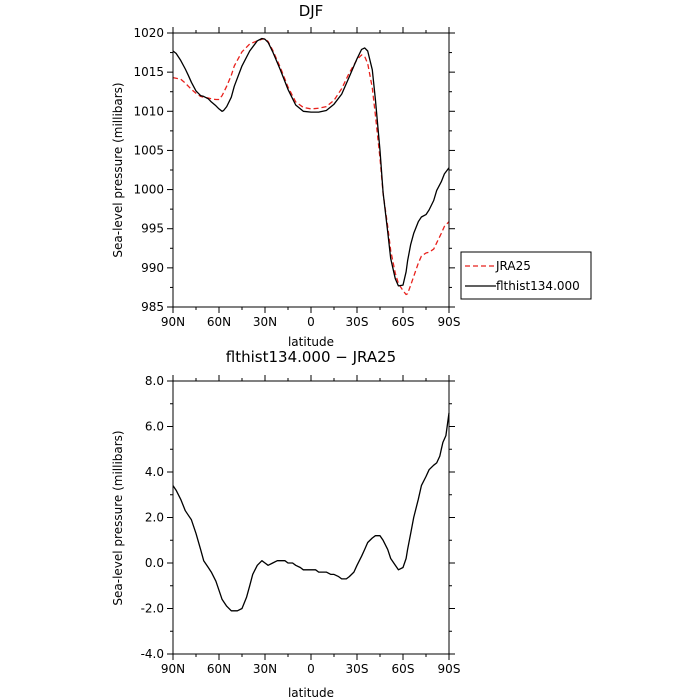 The image size is (700, 700). Describe the element at coordinates (357, 322) in the screenshot. I see `top-xtick-label: 30S` at that location.